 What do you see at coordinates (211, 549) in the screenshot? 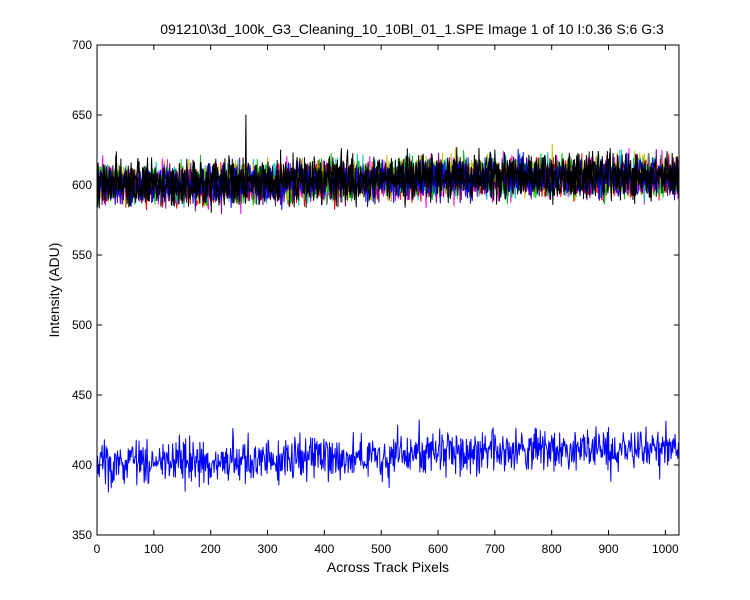
I see `x-tick-label: 200` at bounding box center [211, 549].